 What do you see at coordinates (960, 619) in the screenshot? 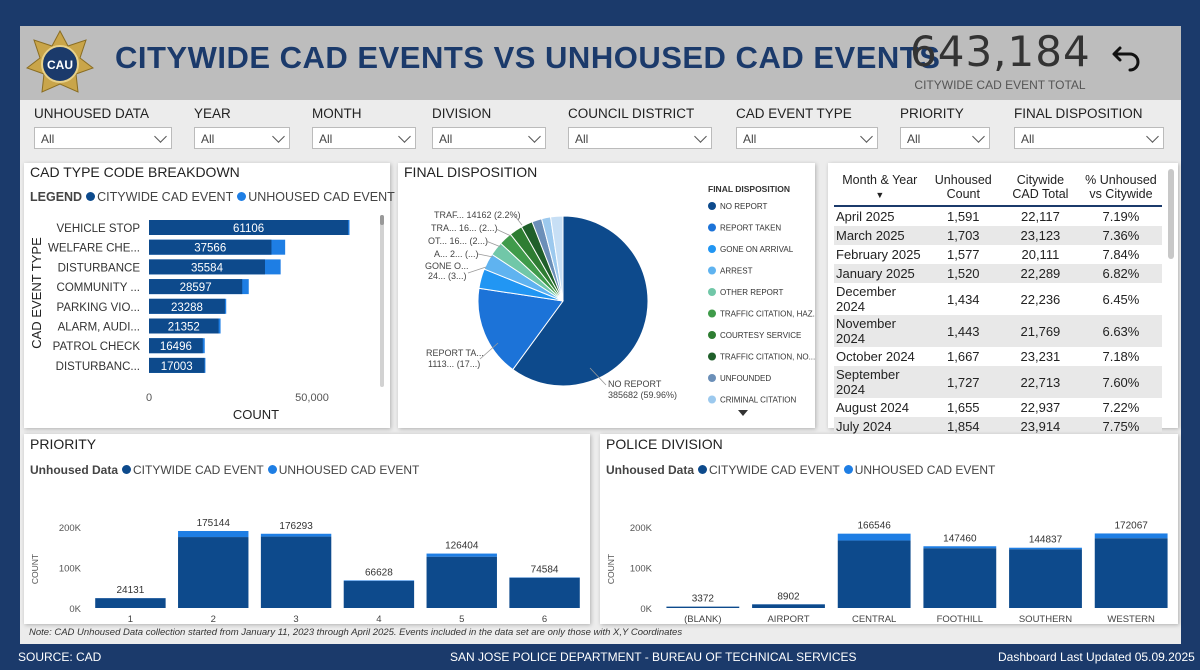
I see `x-tick-label: FOOTHILL` at bounding box center [960, 619].